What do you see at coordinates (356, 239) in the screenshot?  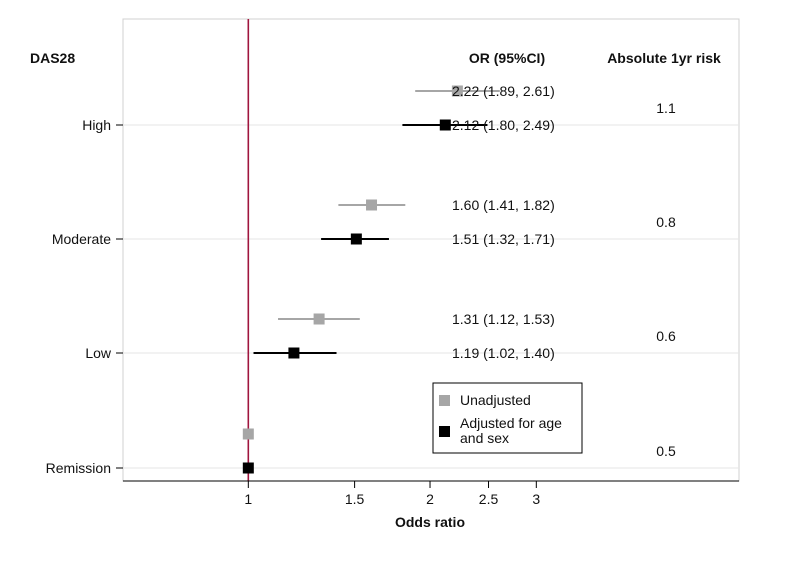 I see `point-moderate-adjusted` at bounding box center [356, 239].